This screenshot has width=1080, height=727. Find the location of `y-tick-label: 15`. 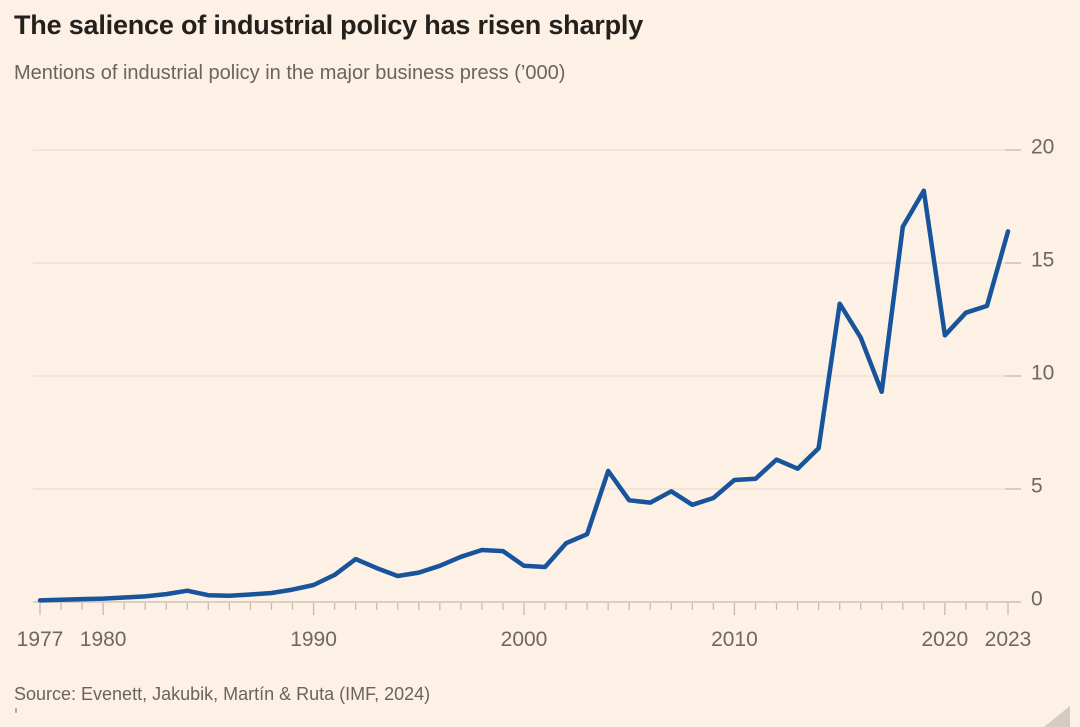

y-tick-label: 15 is located at coordinates (1042, 260).